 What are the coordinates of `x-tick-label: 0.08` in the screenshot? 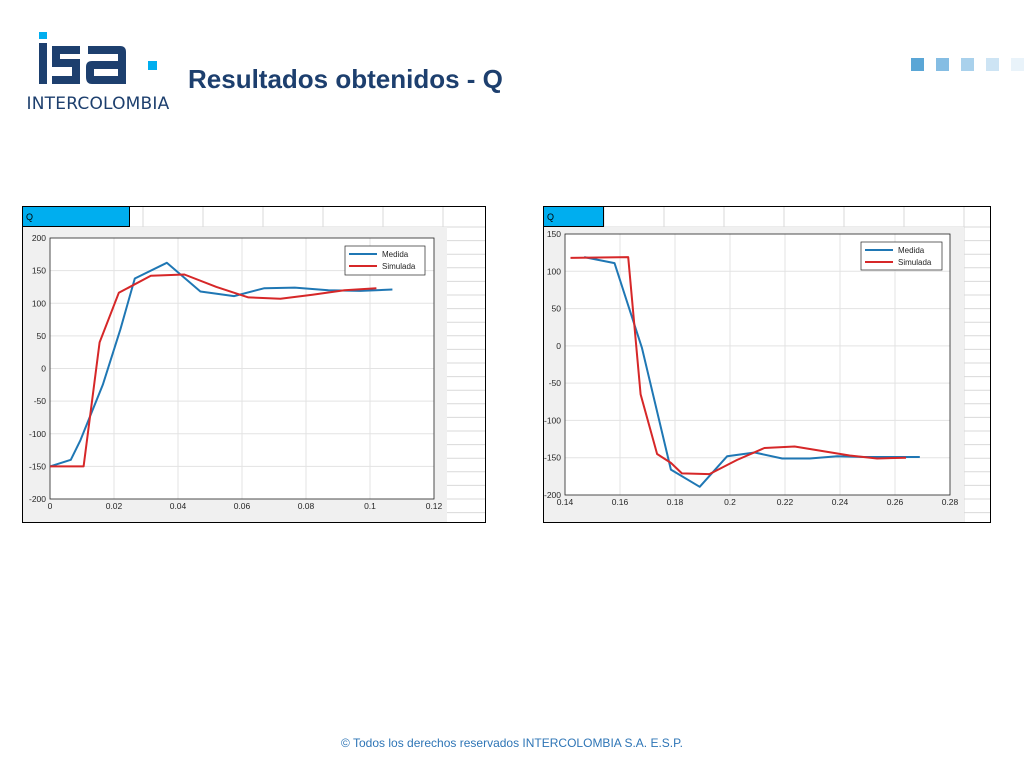 It's located at (306, 506).